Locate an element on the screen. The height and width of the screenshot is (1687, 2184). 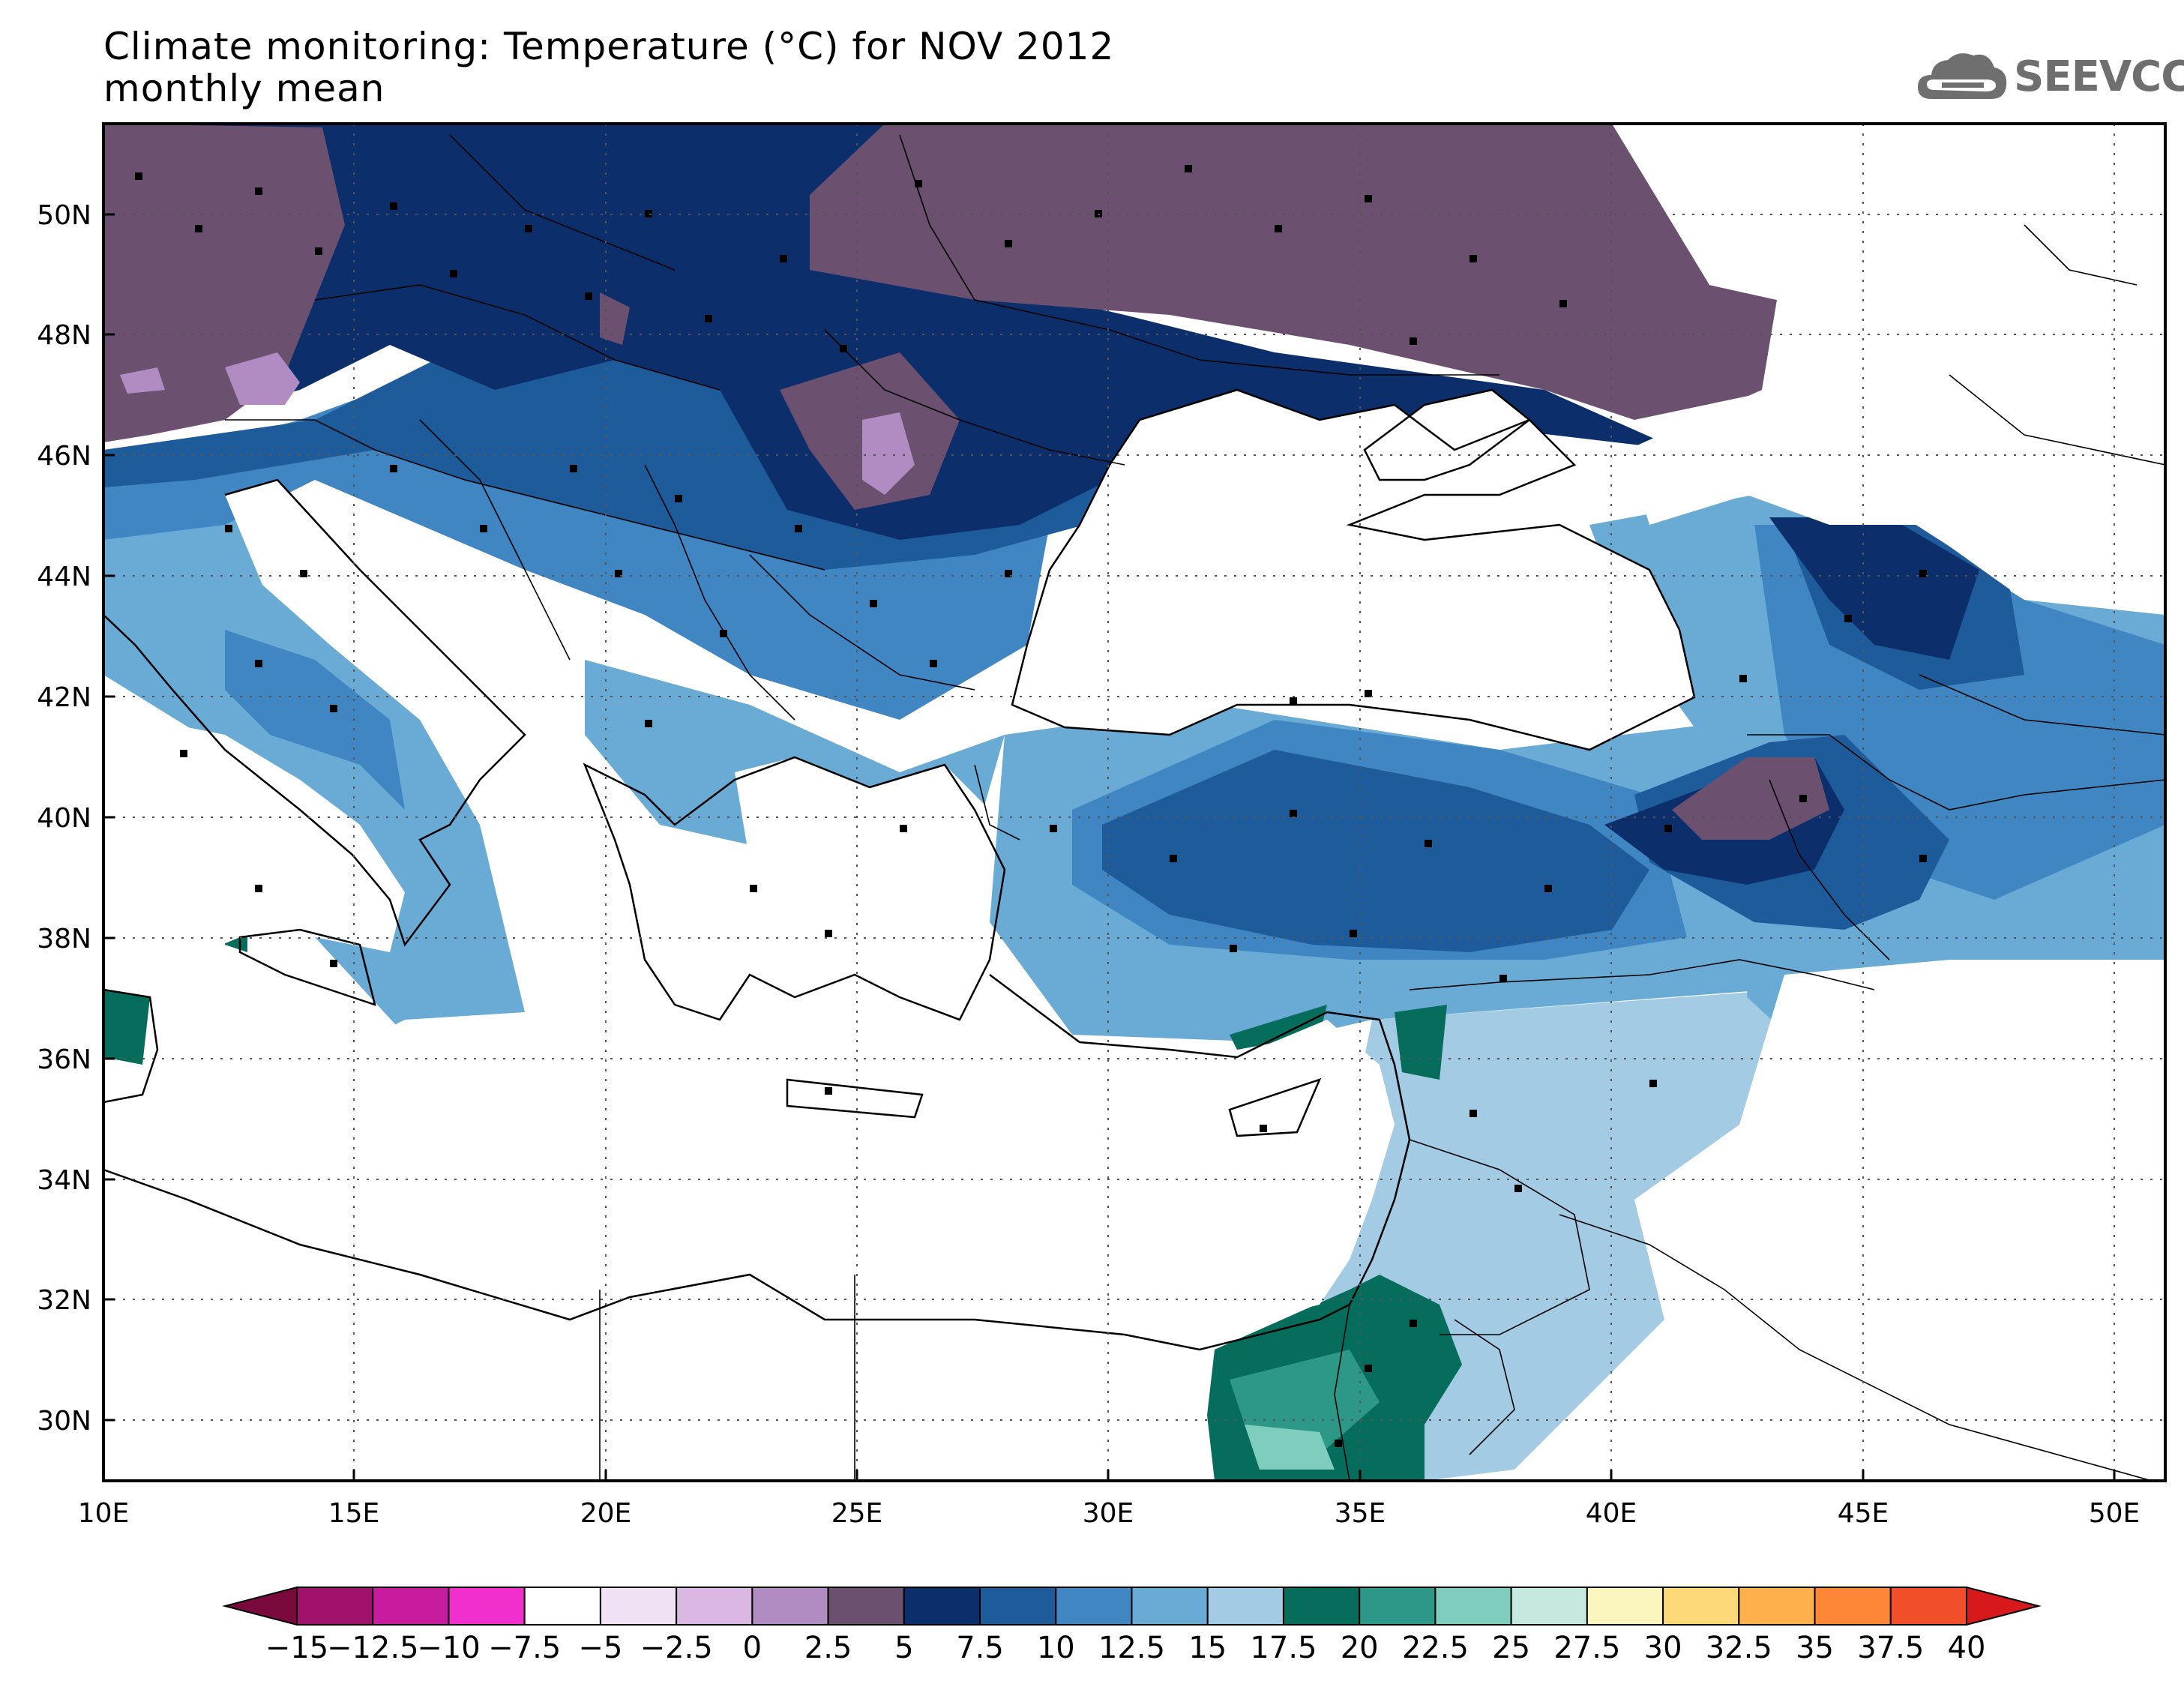
colorbar-label: 32.5 is located at coordinates (1739, 1648).